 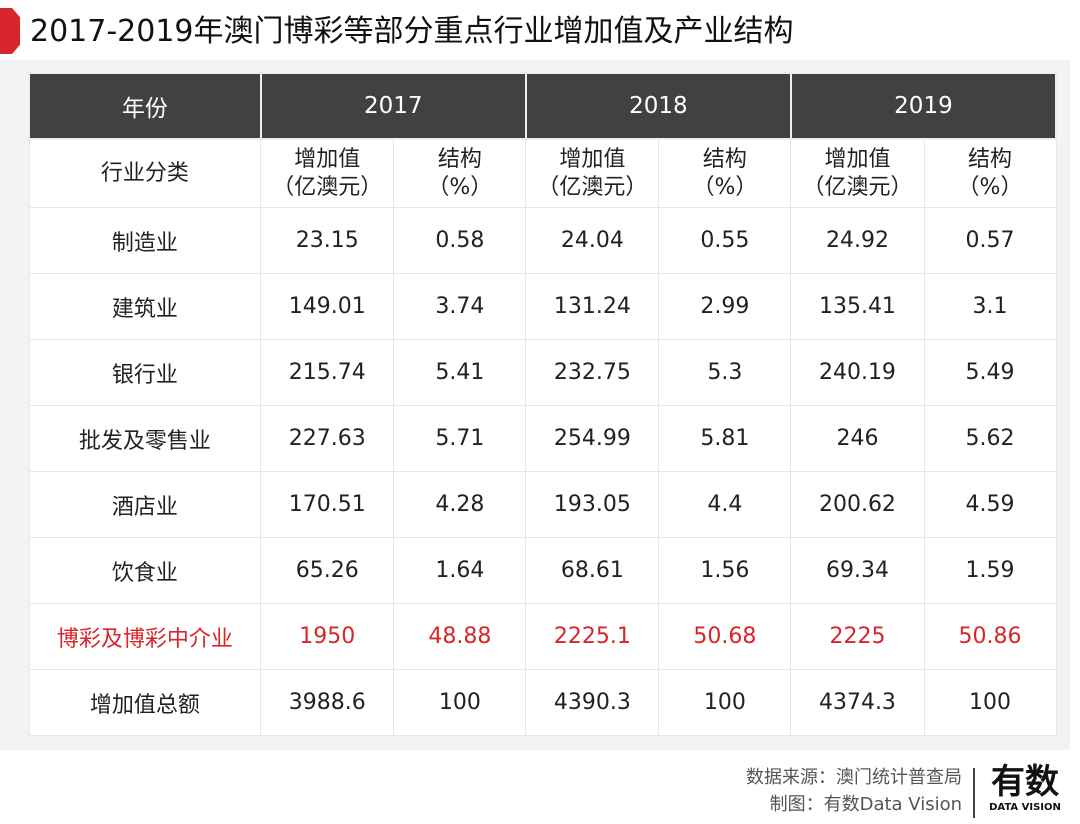 I want to click on row-category: 批发及零售业, so click(x=145, y=438).